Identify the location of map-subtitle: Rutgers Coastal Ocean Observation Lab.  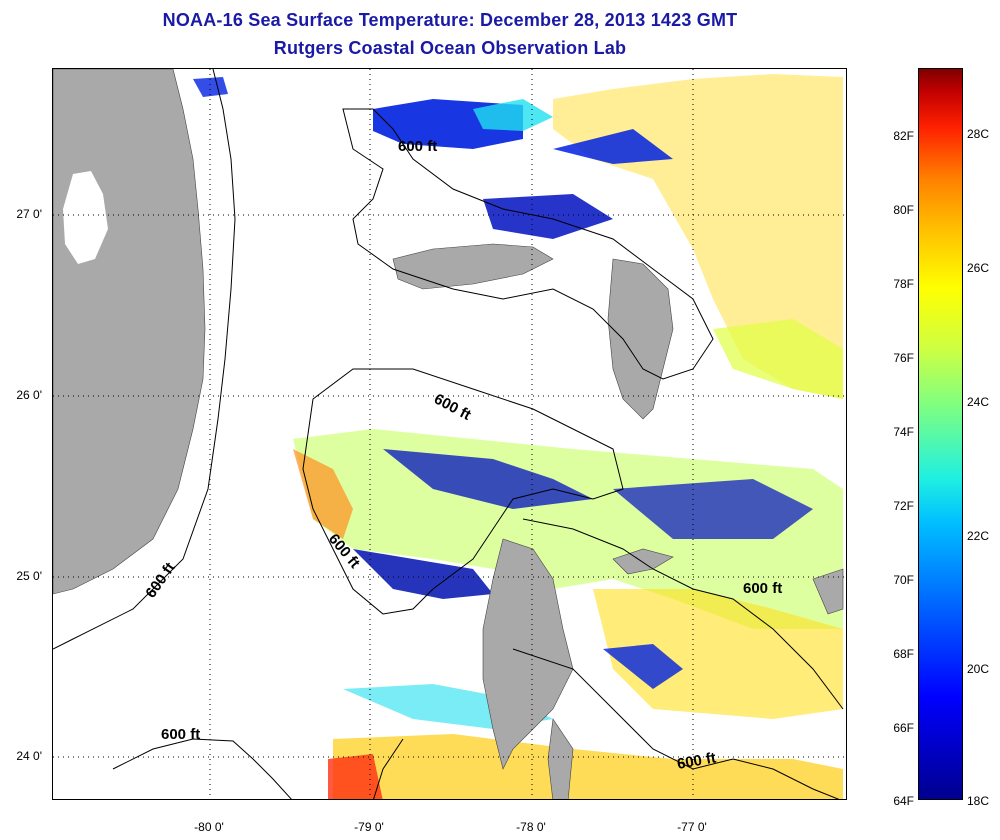
(450, 48).